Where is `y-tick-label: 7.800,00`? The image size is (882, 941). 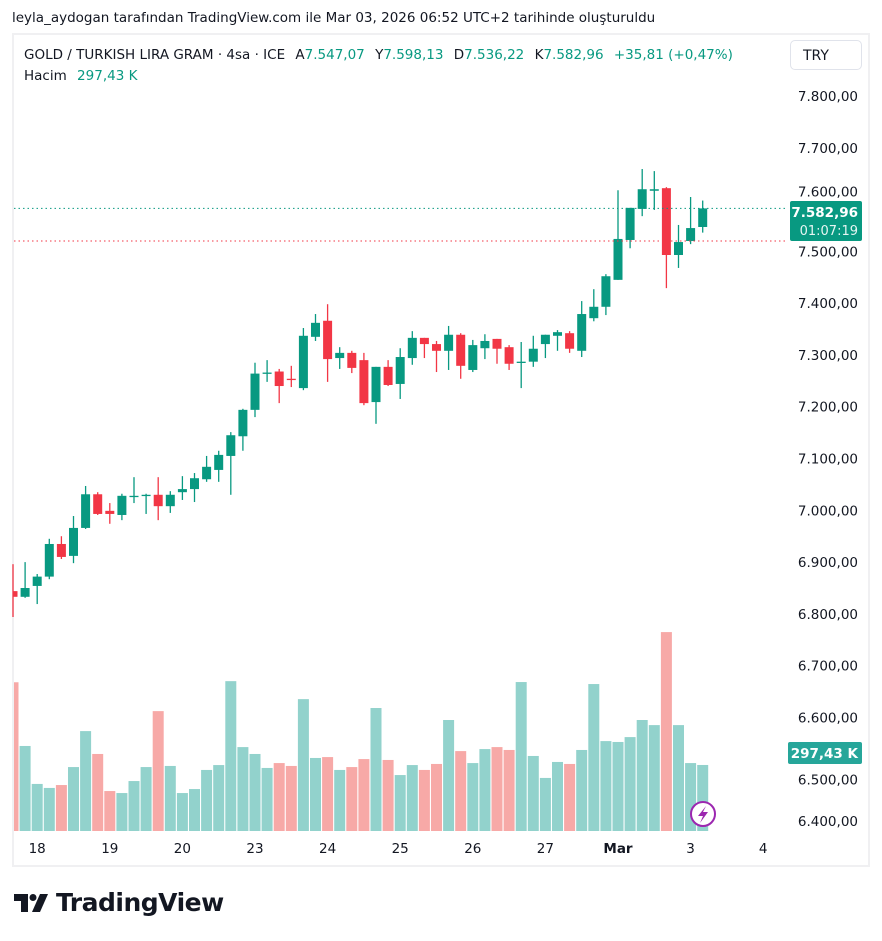 y-tick-label: 7.800,00 is located at coordinates (828, 97).